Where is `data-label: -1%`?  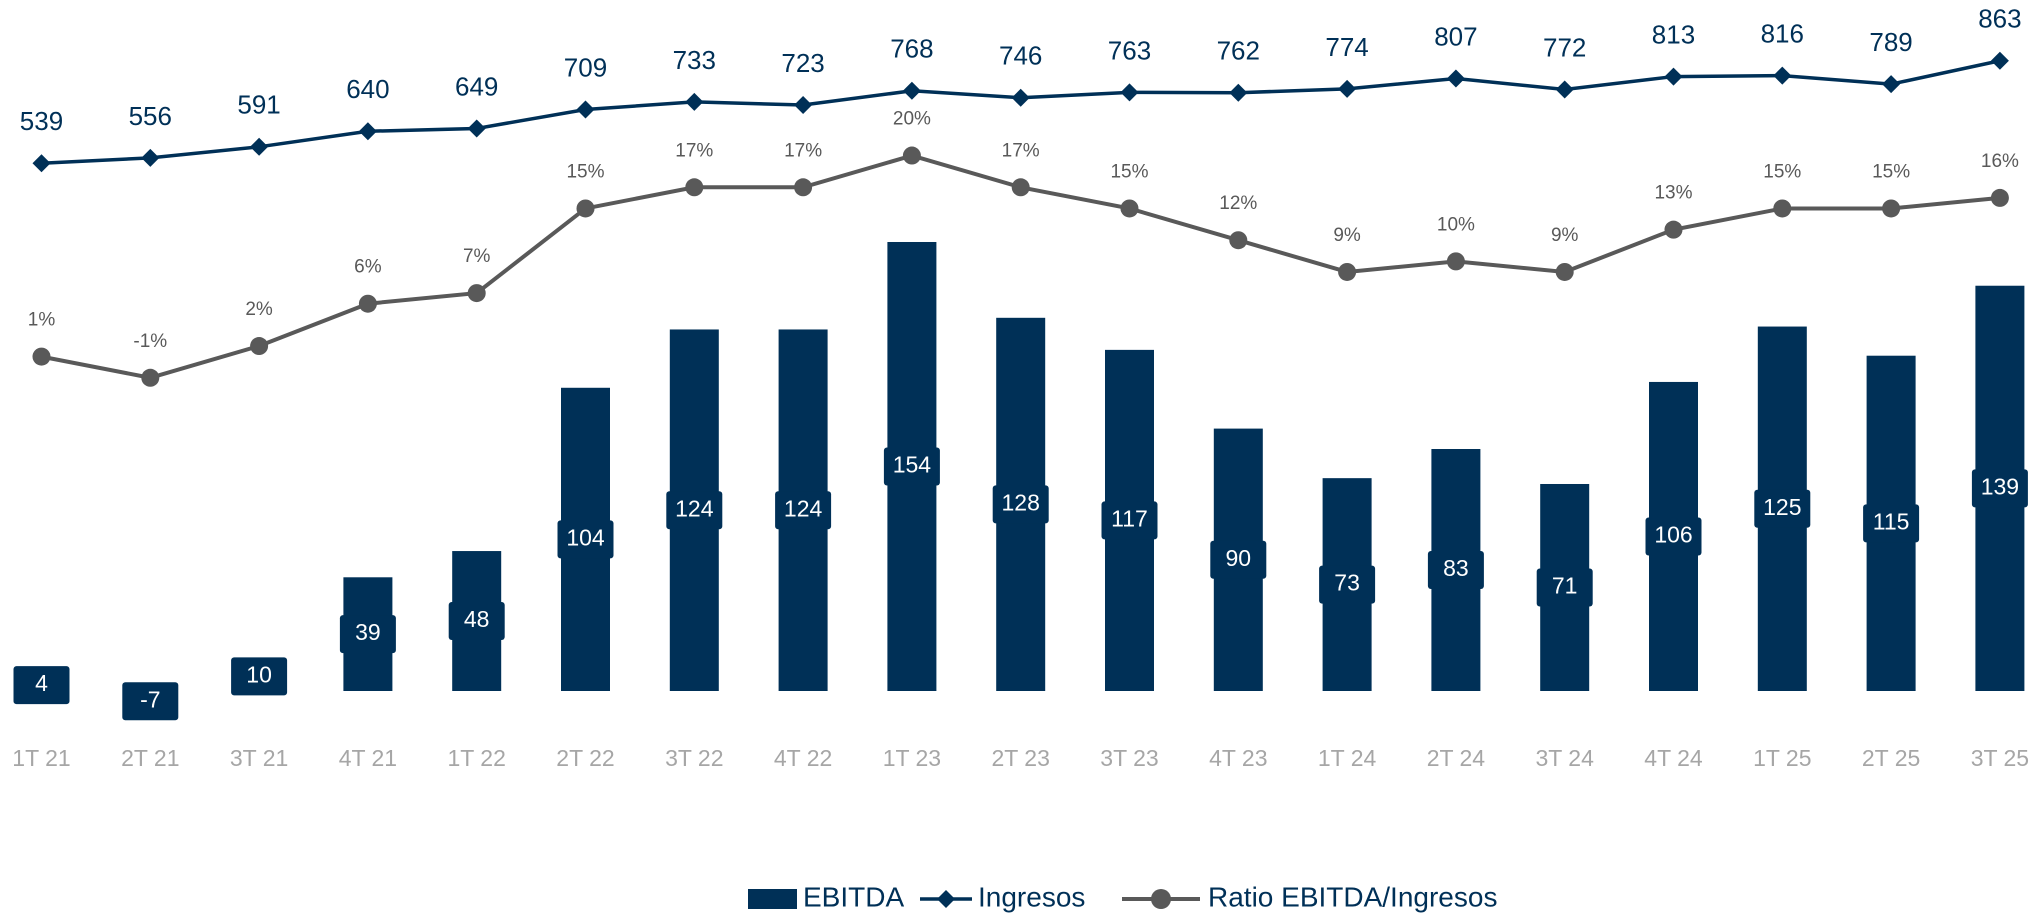
data-label: -1% is located at coordinates (150, 341).